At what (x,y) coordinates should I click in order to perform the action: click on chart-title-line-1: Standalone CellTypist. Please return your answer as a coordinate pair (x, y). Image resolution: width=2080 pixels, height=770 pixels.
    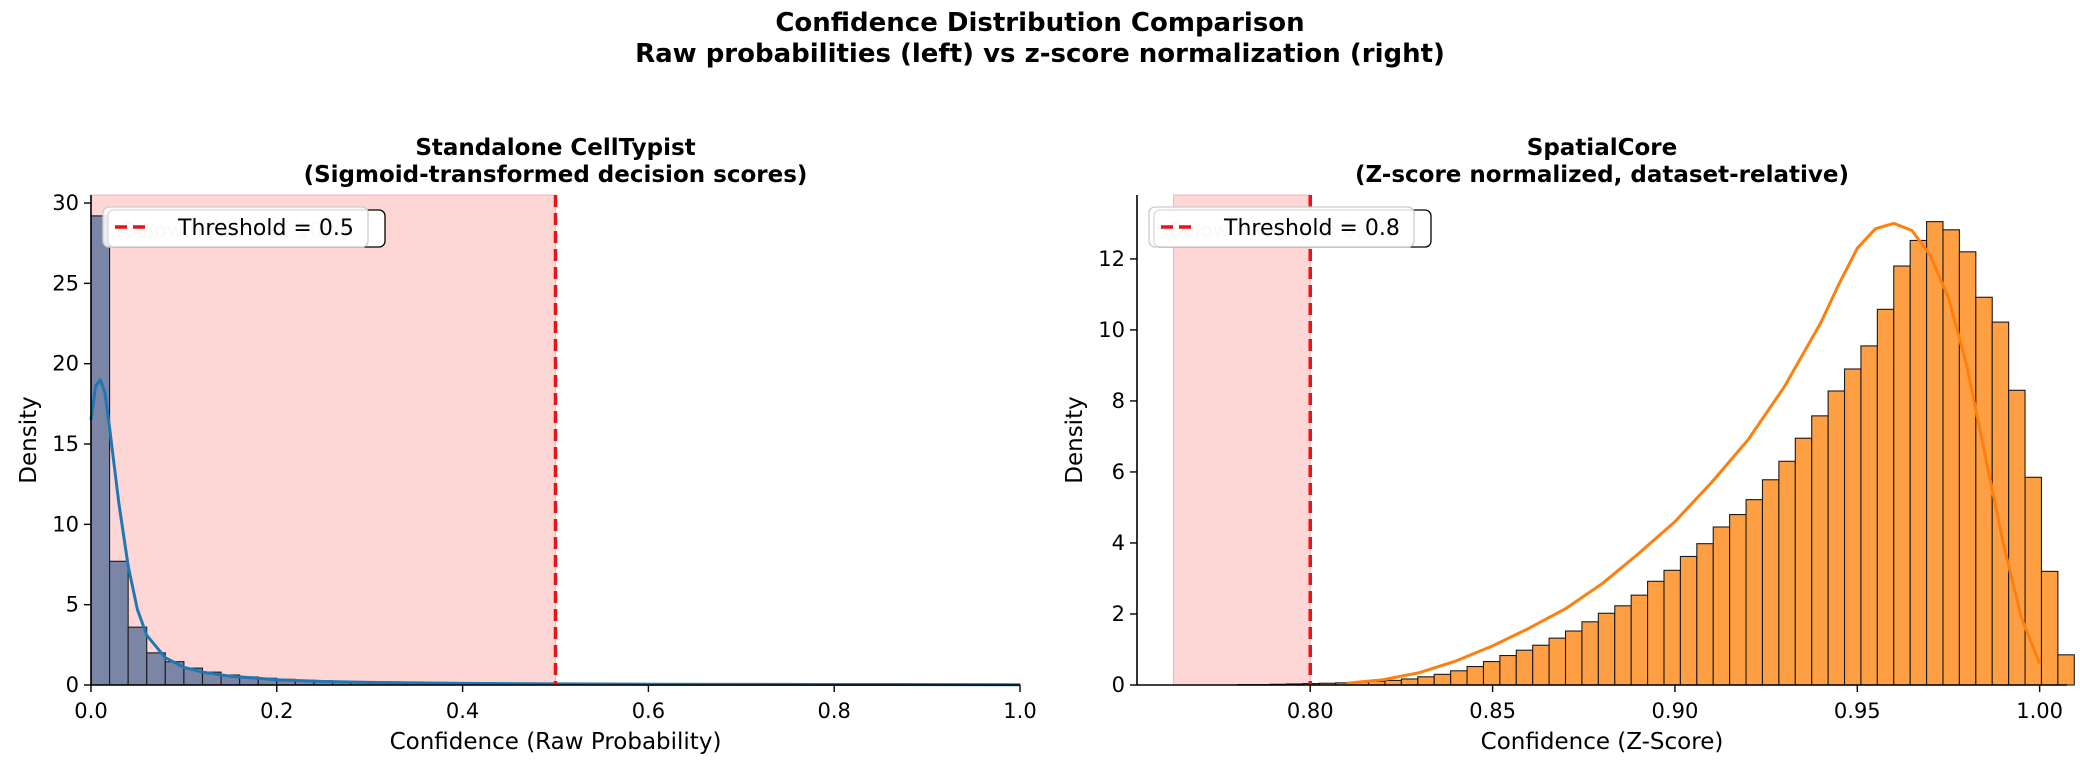
    Looking at the image, I should click on (555, 148).